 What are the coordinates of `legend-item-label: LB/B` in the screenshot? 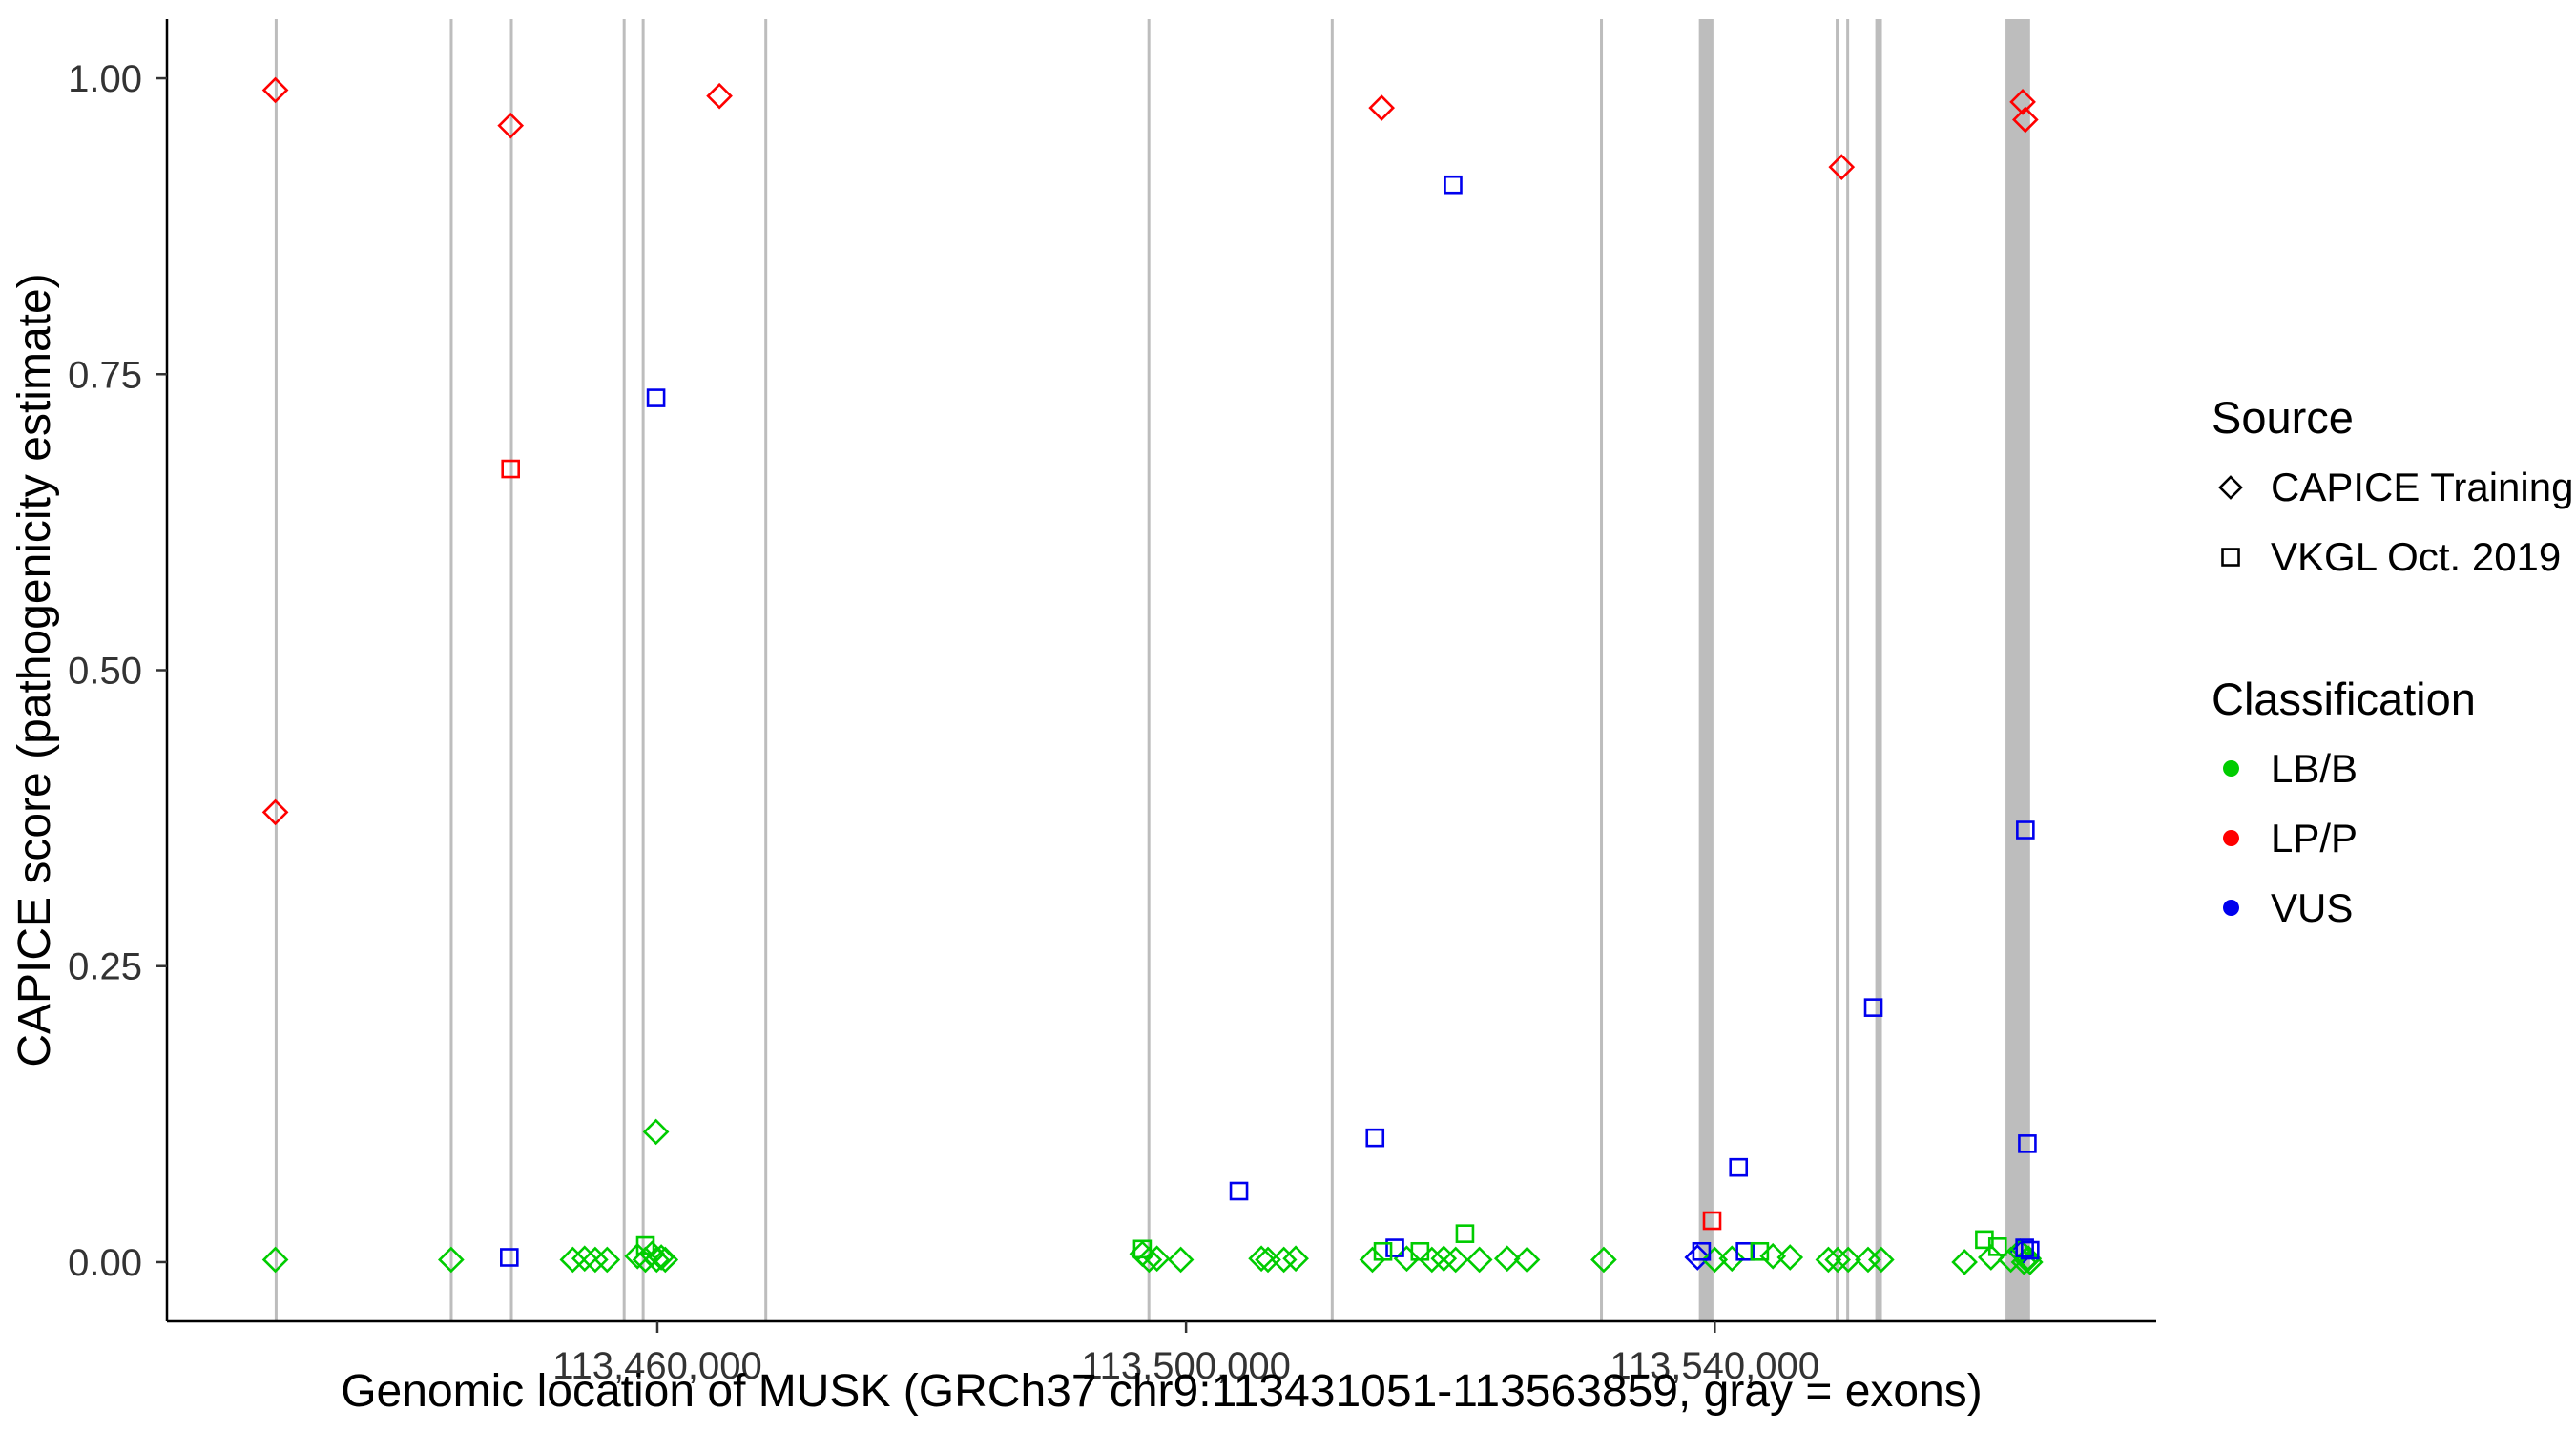 It's located at (2314, 768).